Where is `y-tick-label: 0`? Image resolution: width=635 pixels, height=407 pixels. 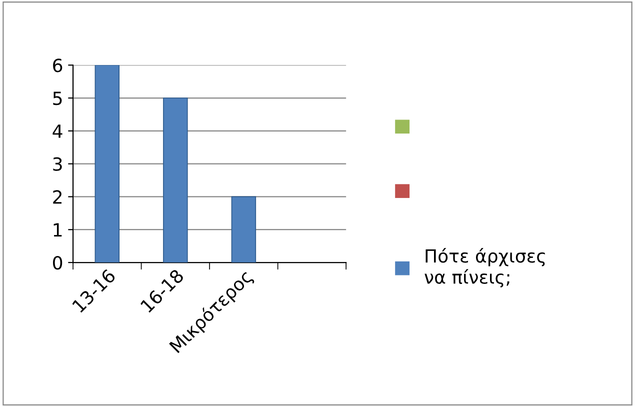 y-tick-label: 0 is located at coordinates (57, 263).